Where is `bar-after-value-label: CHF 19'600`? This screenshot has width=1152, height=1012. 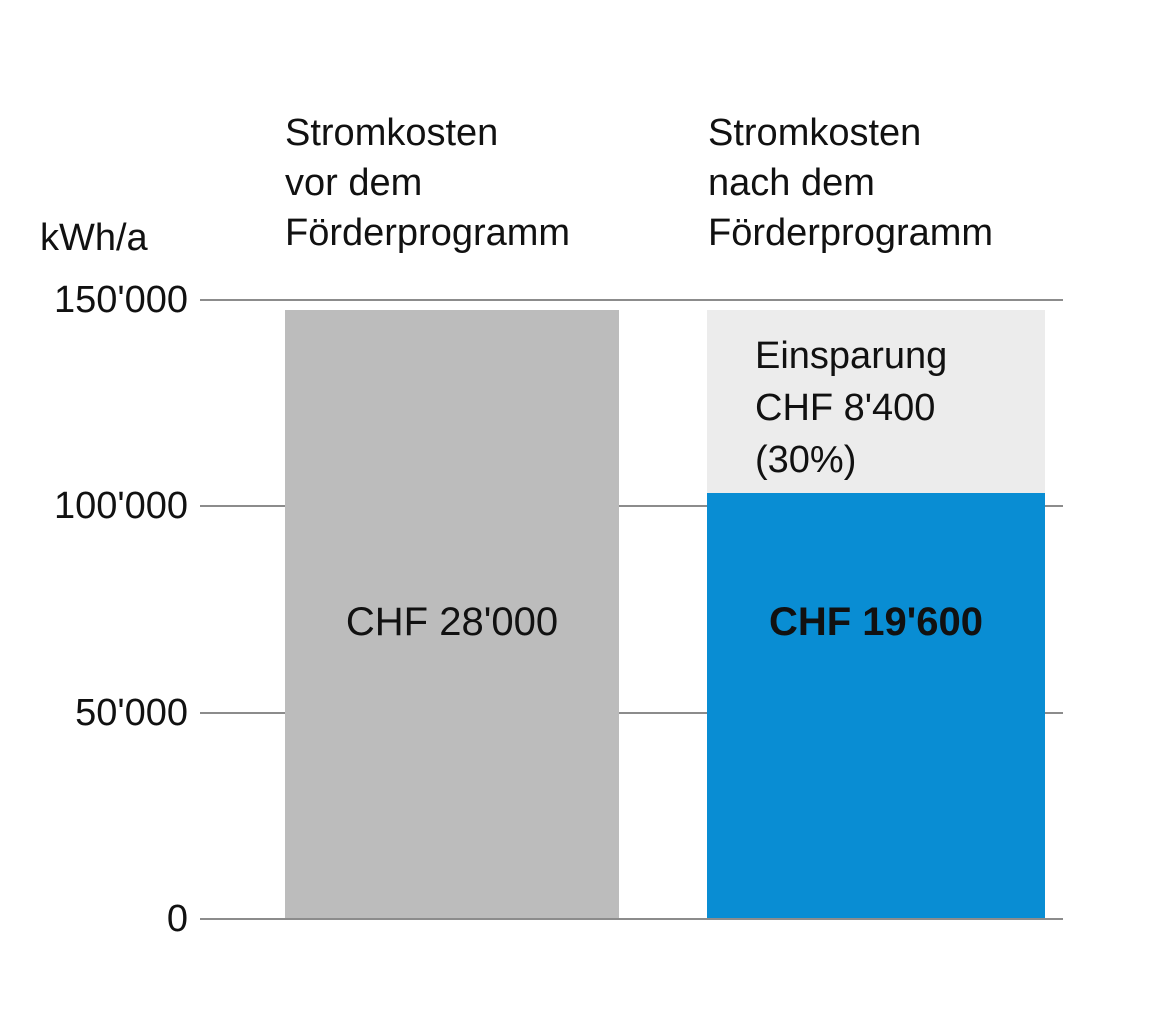 bar-after-value-label: CHF 19'600 is located at coordinates (876, 622).